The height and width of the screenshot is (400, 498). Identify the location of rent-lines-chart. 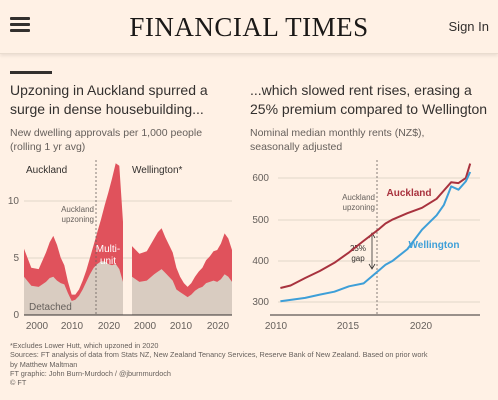
(376, 233).